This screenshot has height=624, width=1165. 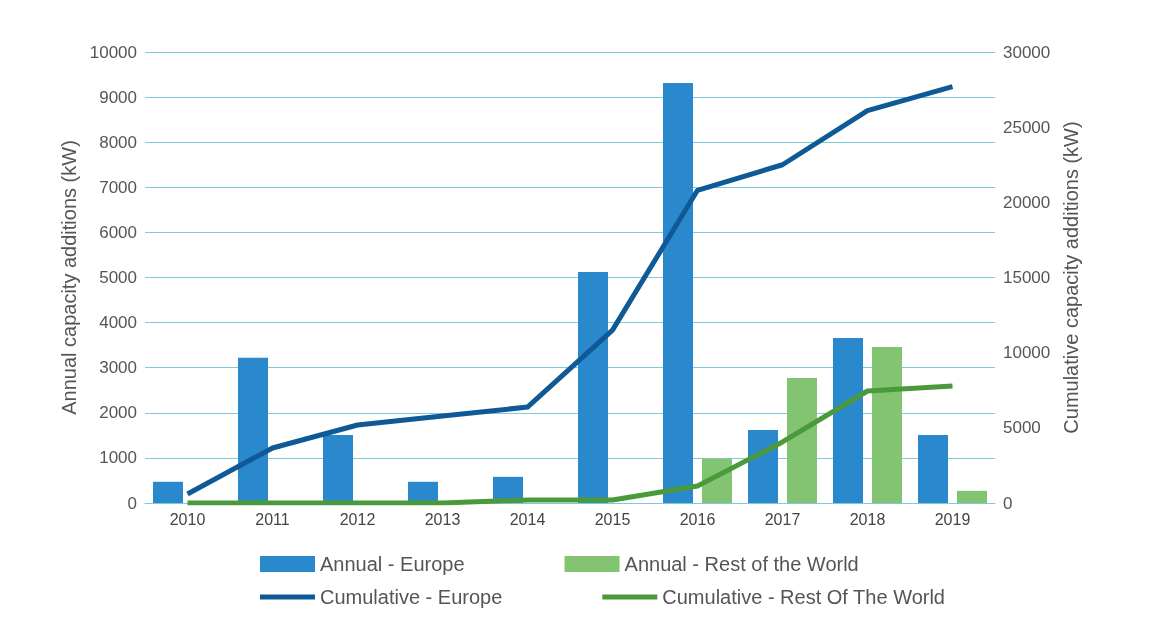 What do you see at coordinates (697, 519) in the screenshot?
I see `x-tick-label: 2016` at bounding box center [697, 519].